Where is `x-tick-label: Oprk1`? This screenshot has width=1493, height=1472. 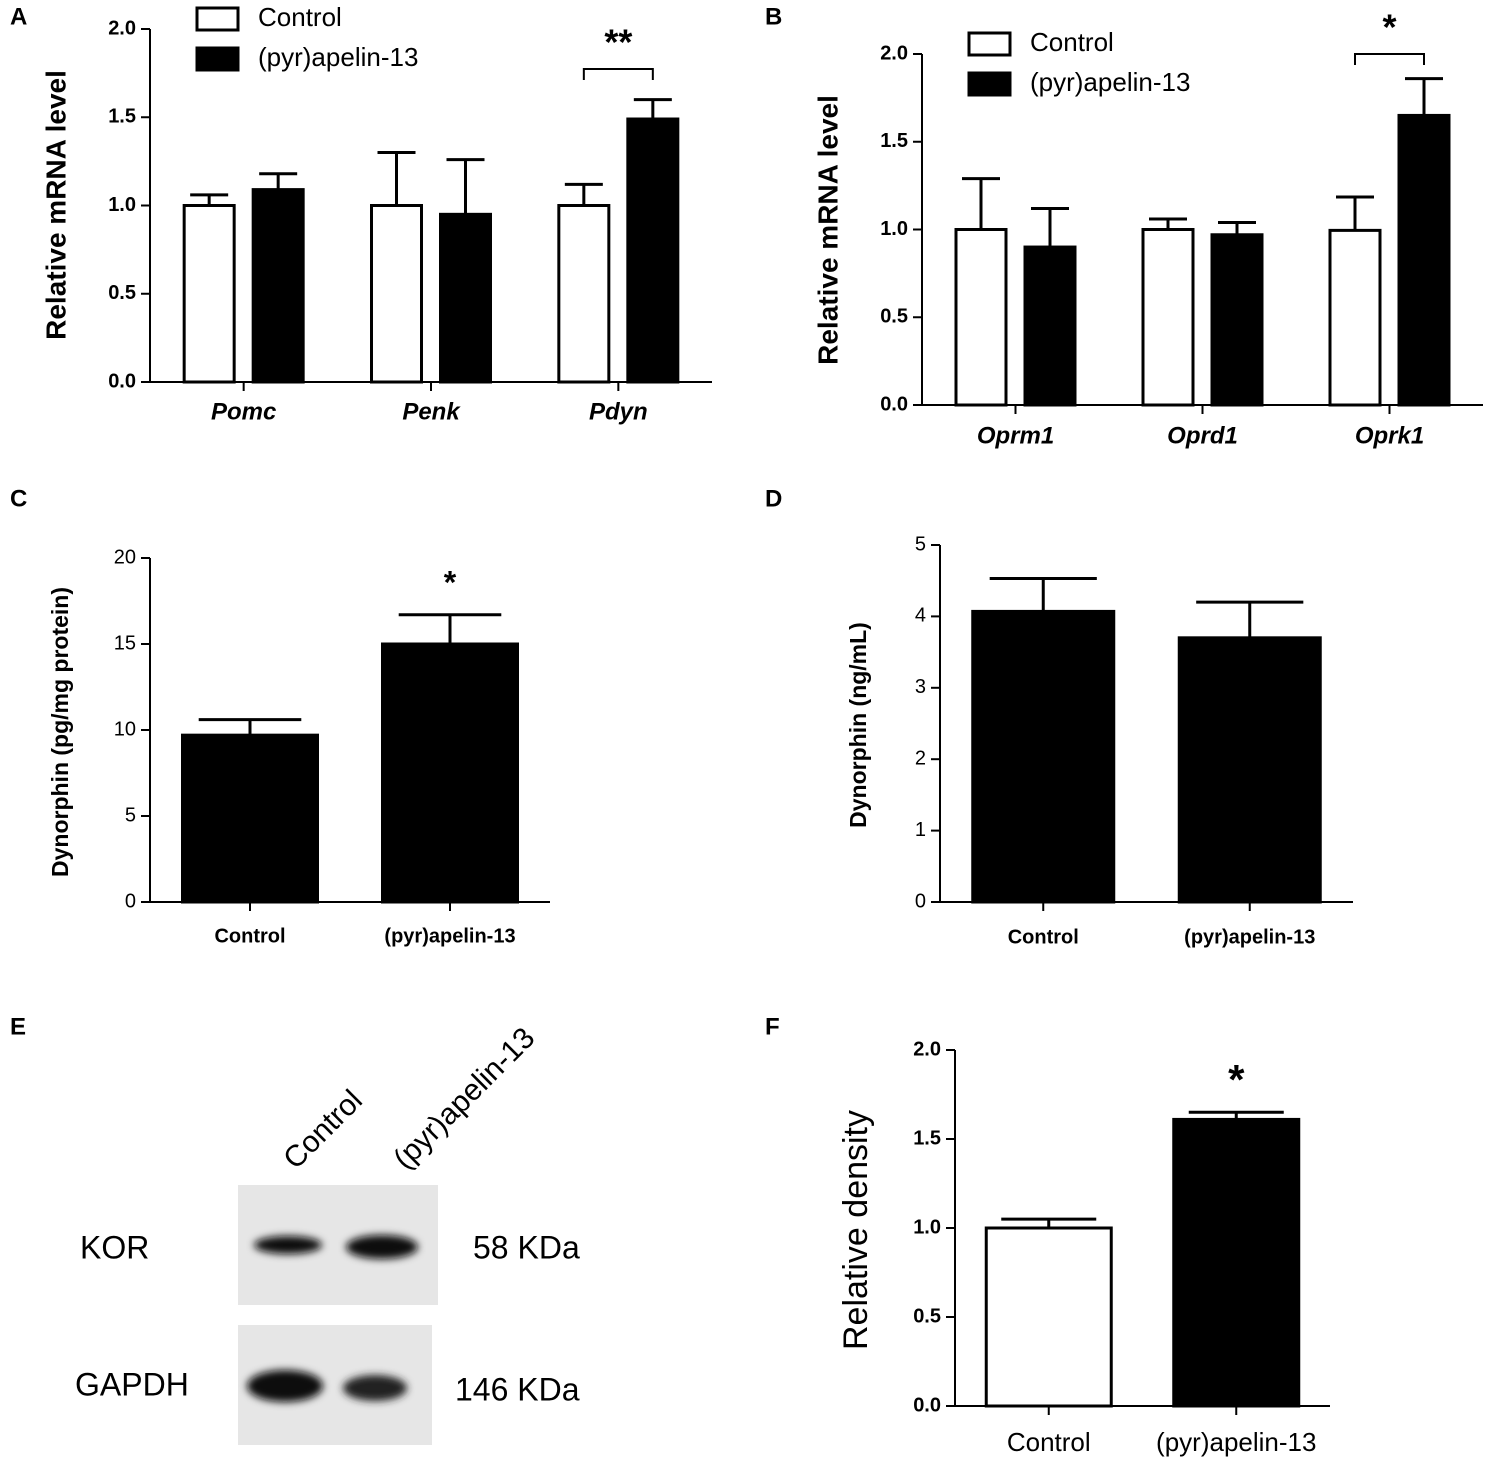
x-tick-label: Oprk1 is located at coordinates (1389, 435).